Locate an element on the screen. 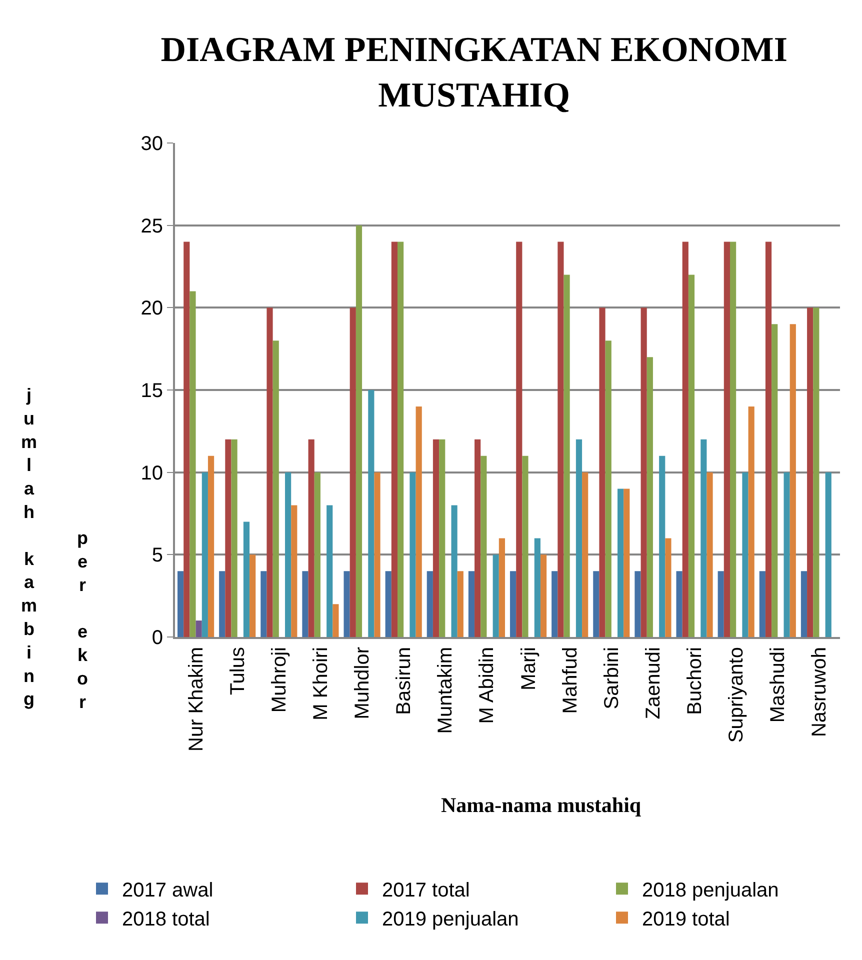  y-tick-label: 30 is located at coordinates (151, 144).